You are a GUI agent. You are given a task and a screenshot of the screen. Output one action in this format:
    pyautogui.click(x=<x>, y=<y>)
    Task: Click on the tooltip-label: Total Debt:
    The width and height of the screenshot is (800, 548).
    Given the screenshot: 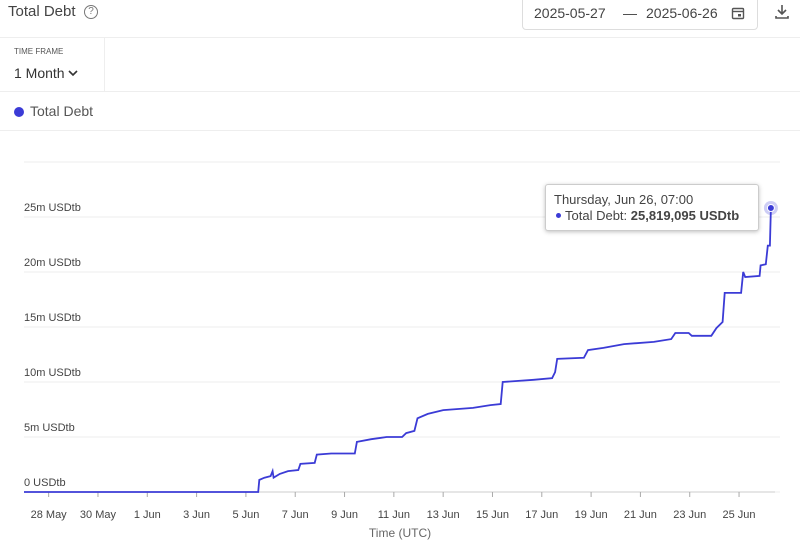 What is the action you would take?
    pyautogui.click(x=596, y=215)
    